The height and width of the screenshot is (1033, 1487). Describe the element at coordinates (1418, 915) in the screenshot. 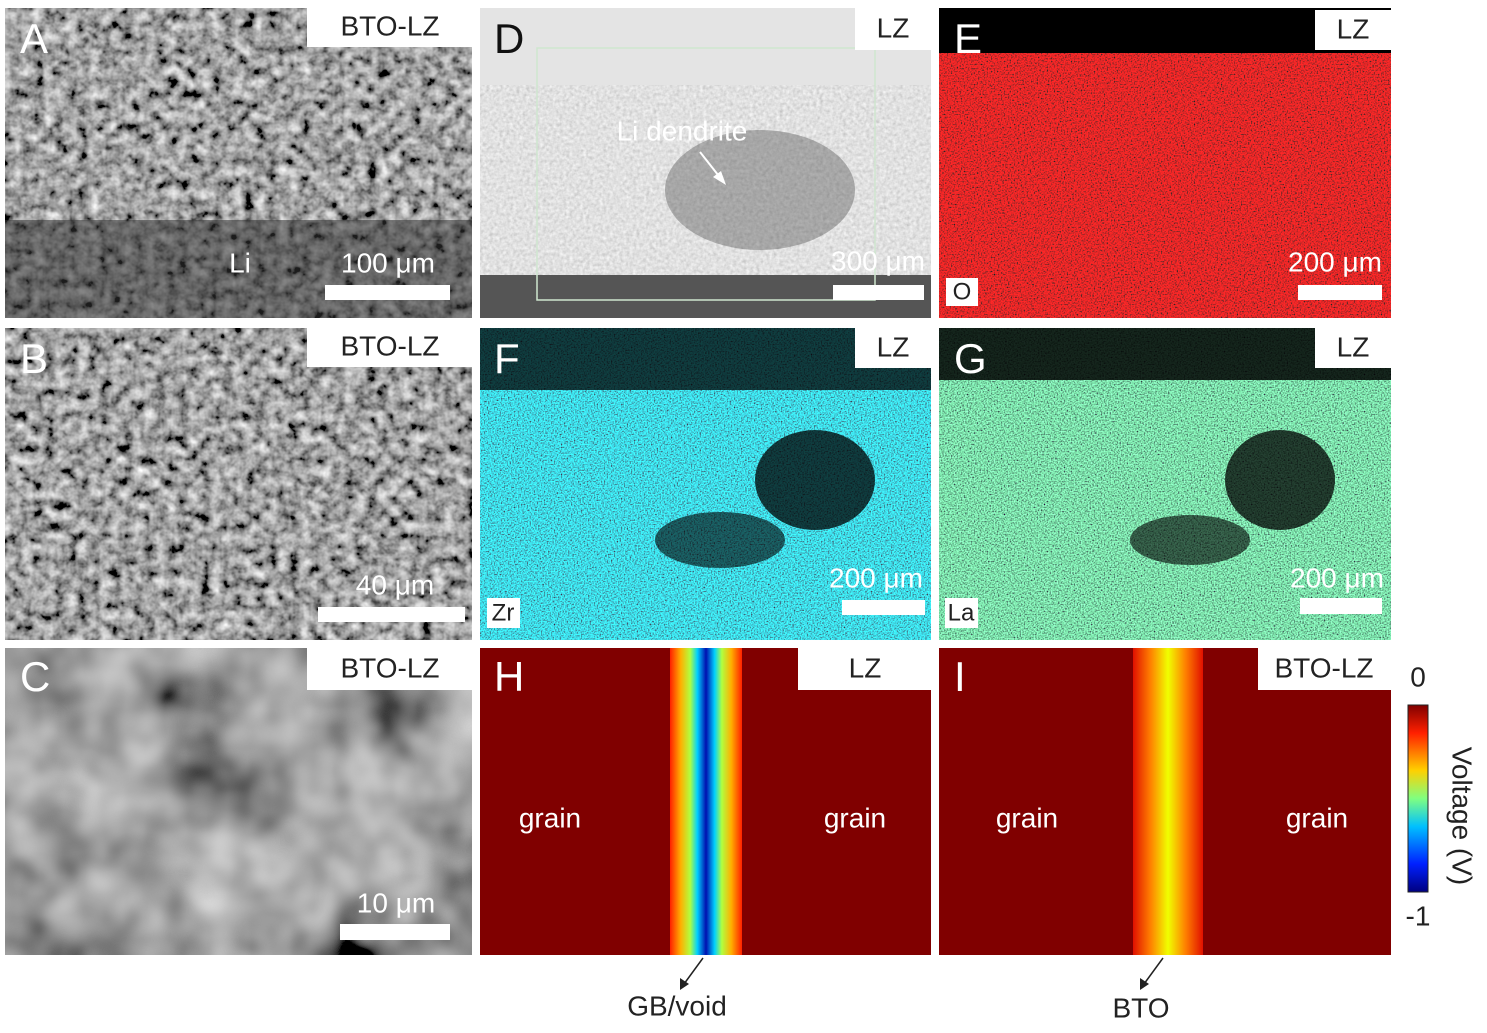

I see `colorbar-tick-label: -1` at that location.